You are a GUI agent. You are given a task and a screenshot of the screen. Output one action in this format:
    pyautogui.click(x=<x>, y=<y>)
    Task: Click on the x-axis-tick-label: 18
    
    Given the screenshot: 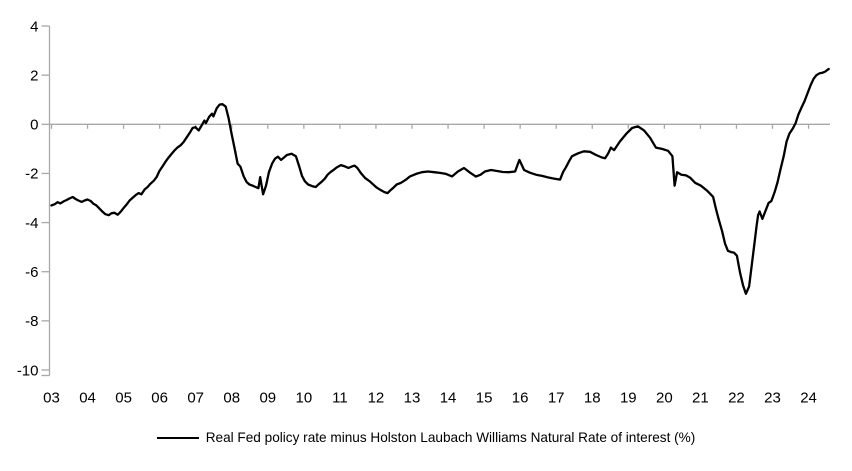 What is the action you would take?
    pyautogui.click(x=592, y=397)
    